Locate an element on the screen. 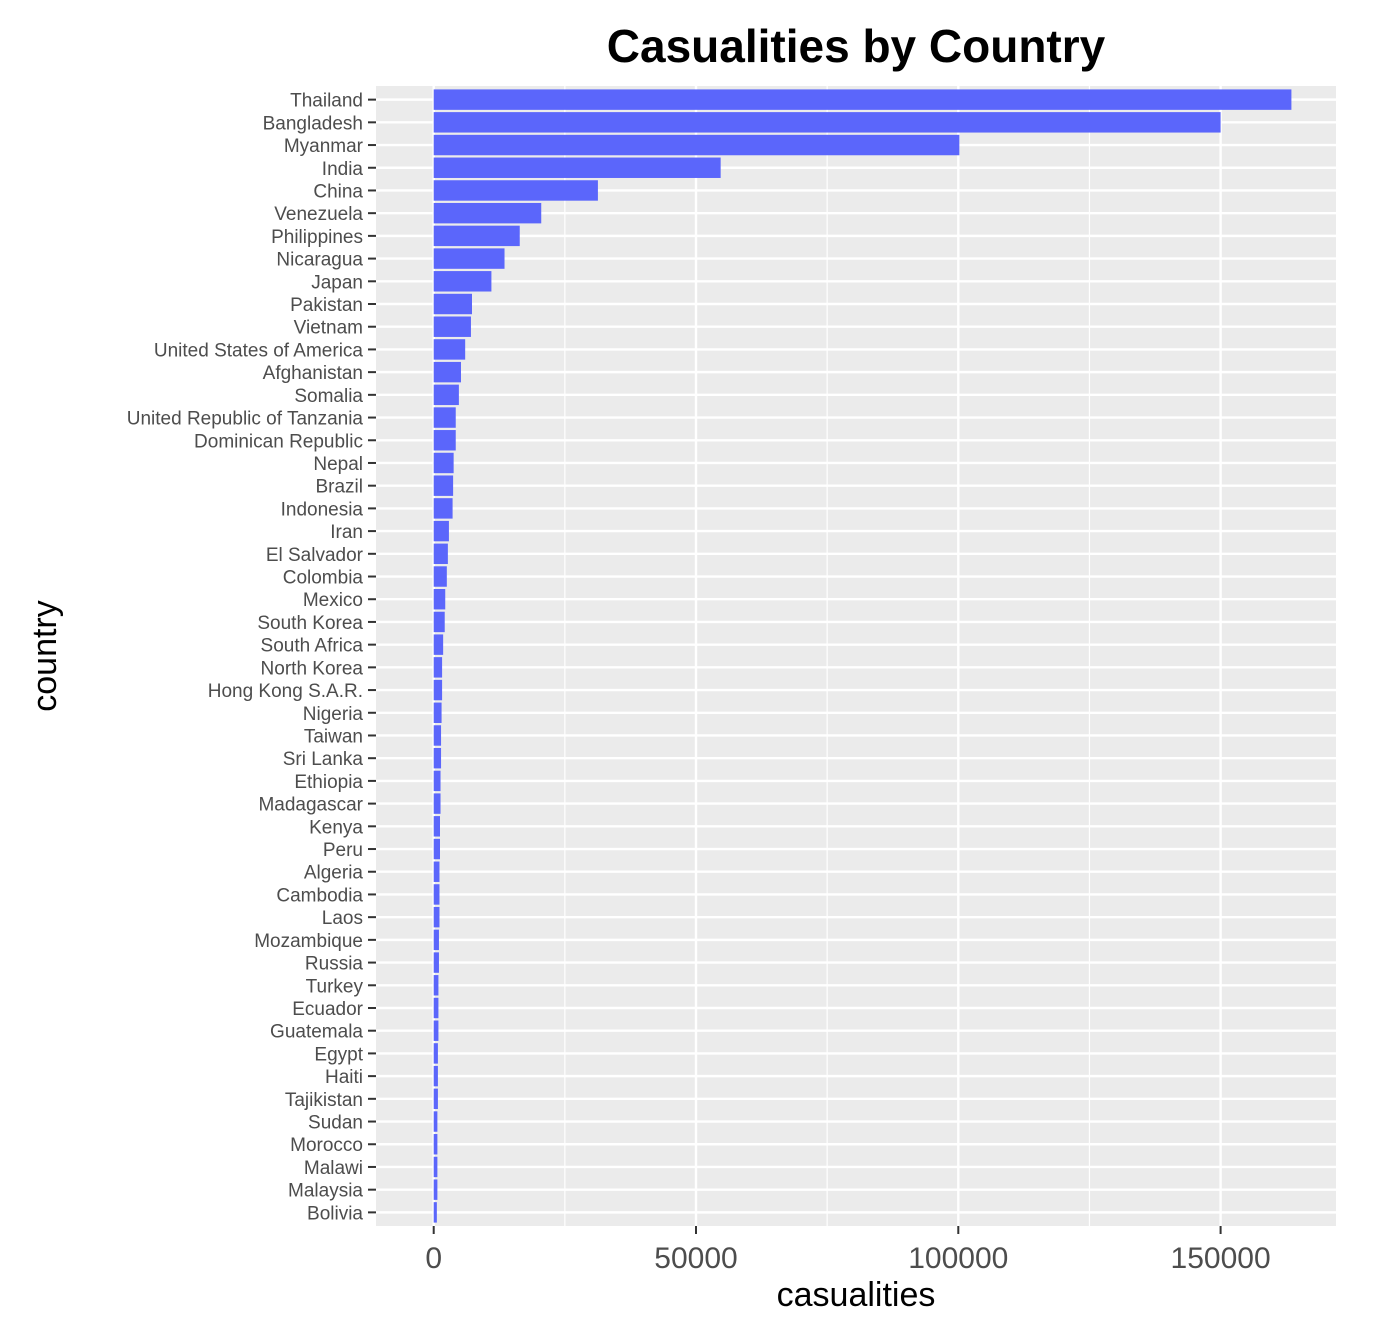 The width and height of the screenshot is (1382, 1330). y-tick-label: Kenya is located at coordinates (336, 827).